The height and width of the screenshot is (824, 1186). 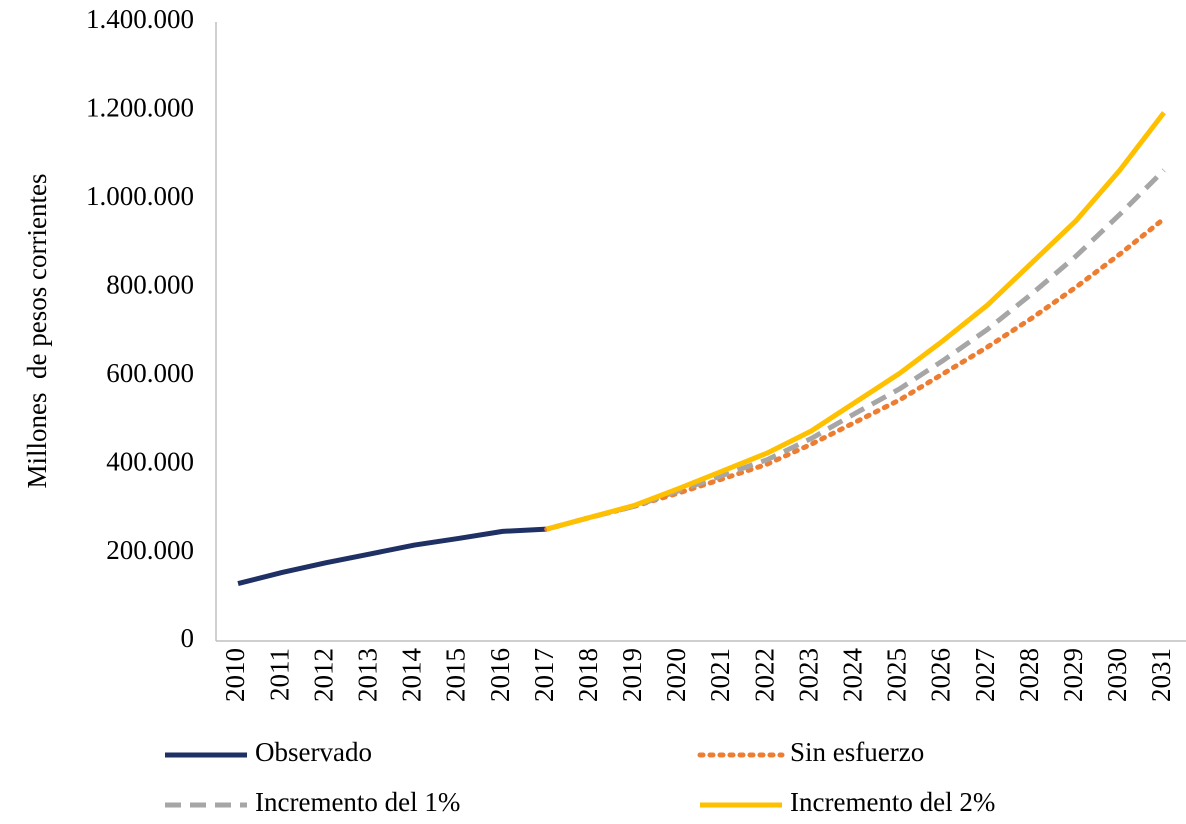 I want to click on x-tick-label: 2012, so click(x=323, y=675).